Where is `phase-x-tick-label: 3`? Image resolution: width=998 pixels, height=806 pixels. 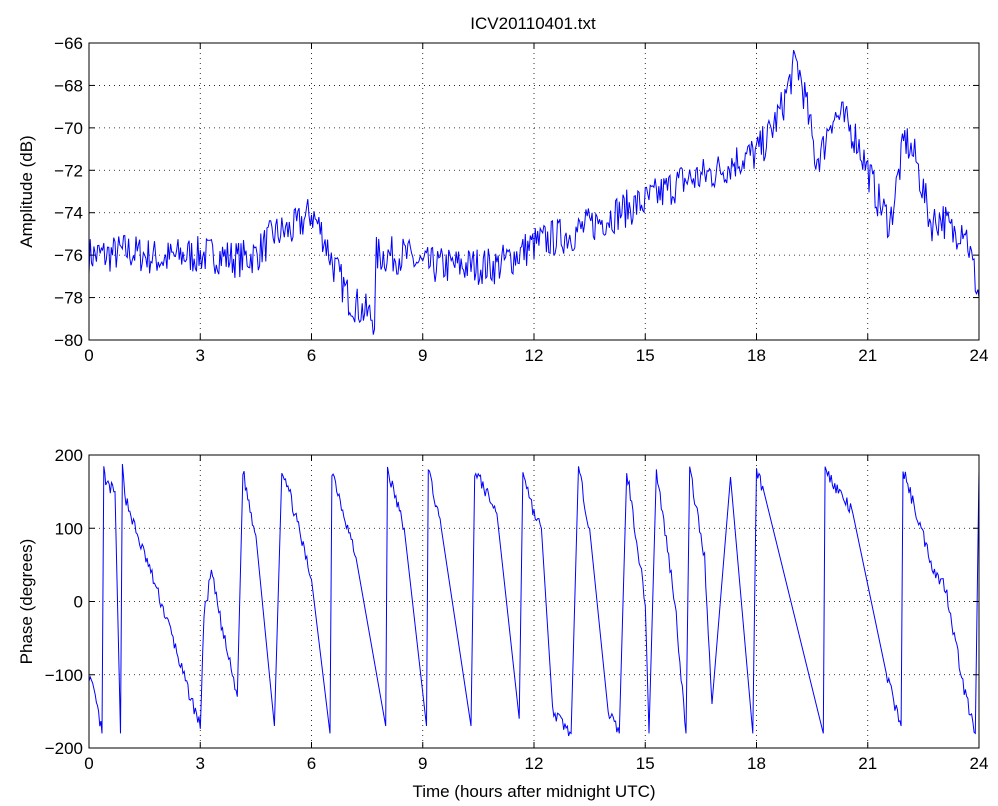
phase-x-tick-label: 3 is located at coordinates (200, 763).